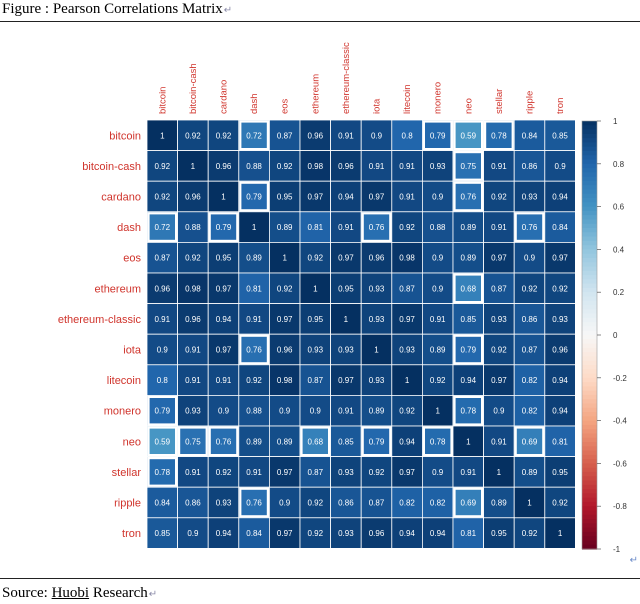 The width and height of the screenshot is (640, 604). What do you see at coordinates (469, 135) in the screenshot?
I see `heatmap-cell-value: 0.59` at bounding box center [469, 135].